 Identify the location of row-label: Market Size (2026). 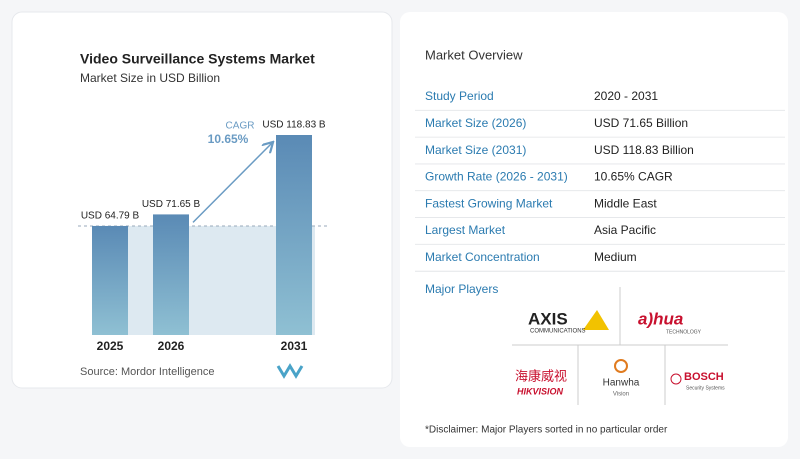
(475, 123).